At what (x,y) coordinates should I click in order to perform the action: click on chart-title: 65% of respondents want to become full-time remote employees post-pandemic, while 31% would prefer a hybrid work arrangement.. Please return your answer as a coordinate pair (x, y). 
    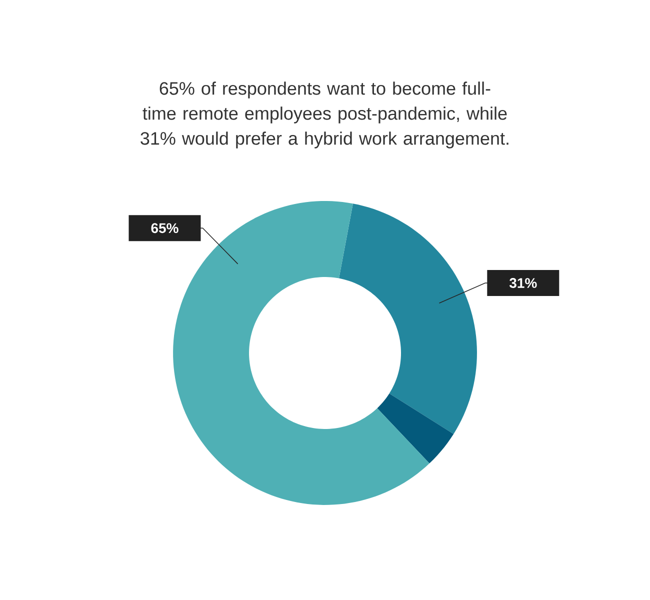
    Looking at the image, I should click on (324, 115).